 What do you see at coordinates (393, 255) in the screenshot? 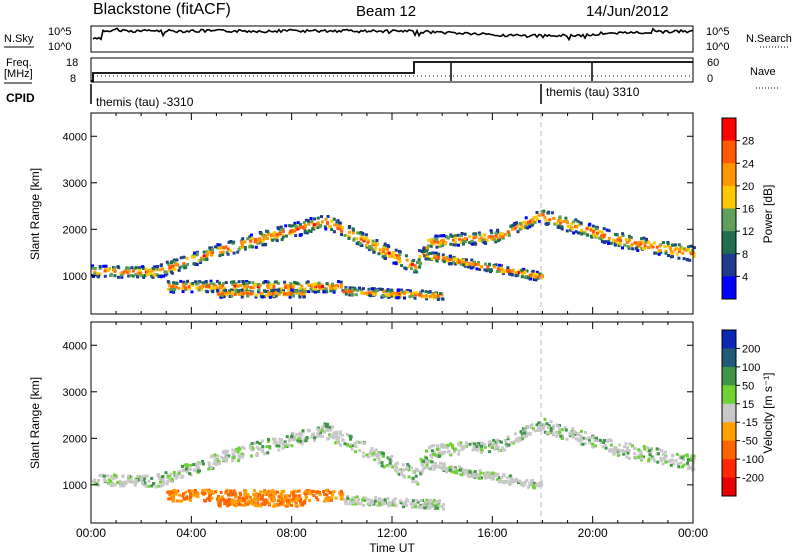
I see `power-data` at bounding box center [393, 255].